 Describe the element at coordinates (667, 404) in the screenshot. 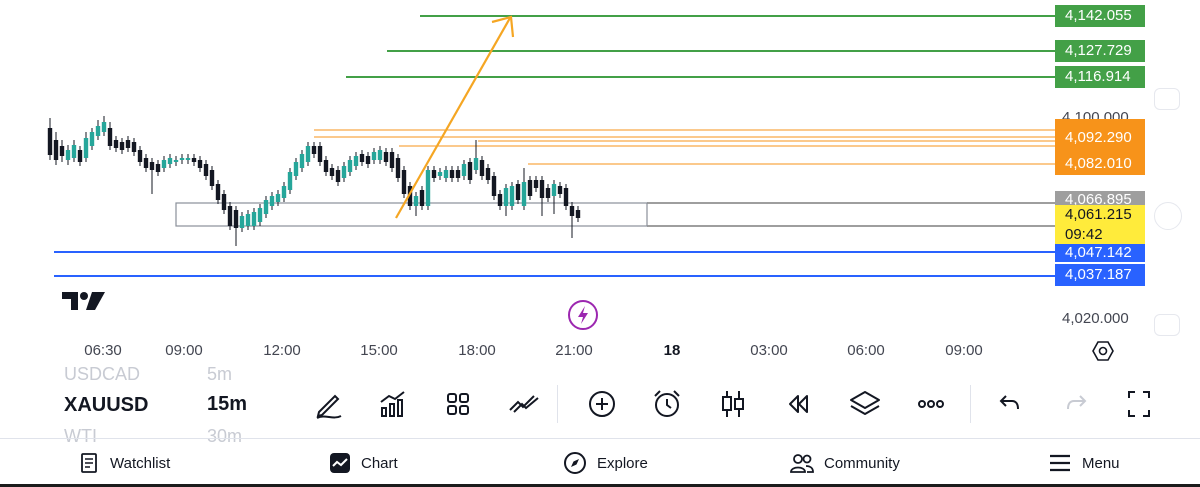

I see `alarm-icon` at that location.